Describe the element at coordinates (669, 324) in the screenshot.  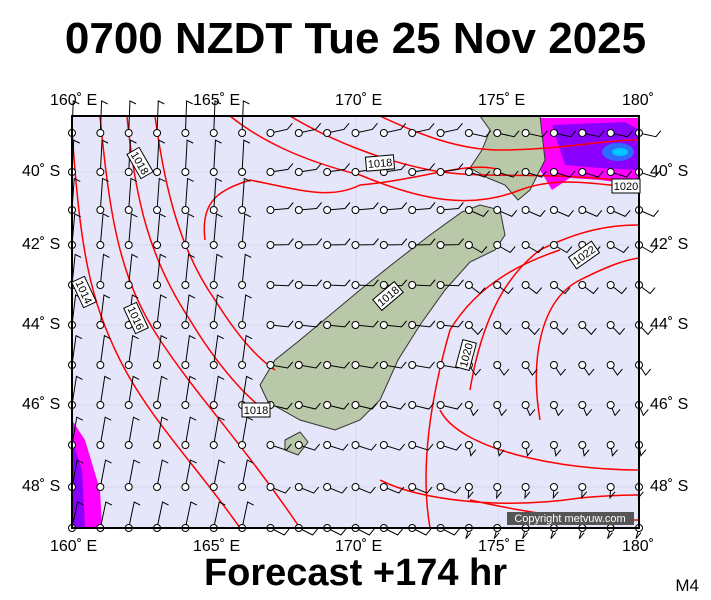
I see `lat-label-right: 44˚ S` at that location.